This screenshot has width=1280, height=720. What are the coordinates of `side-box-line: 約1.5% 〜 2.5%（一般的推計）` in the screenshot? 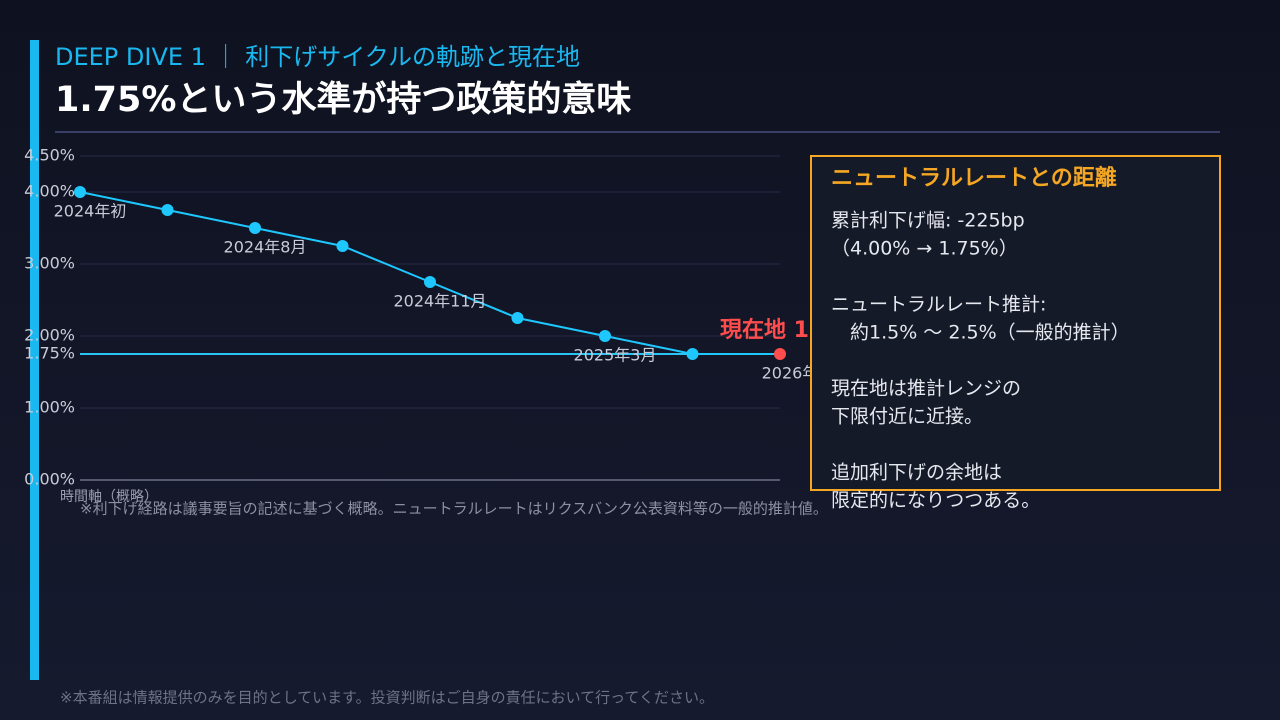 It's located at (980, 333).